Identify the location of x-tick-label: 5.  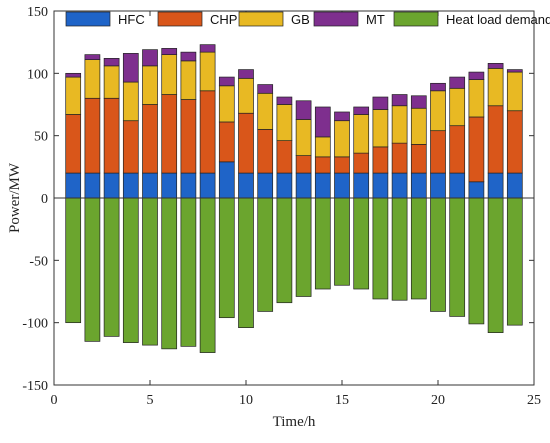
(150, 400).